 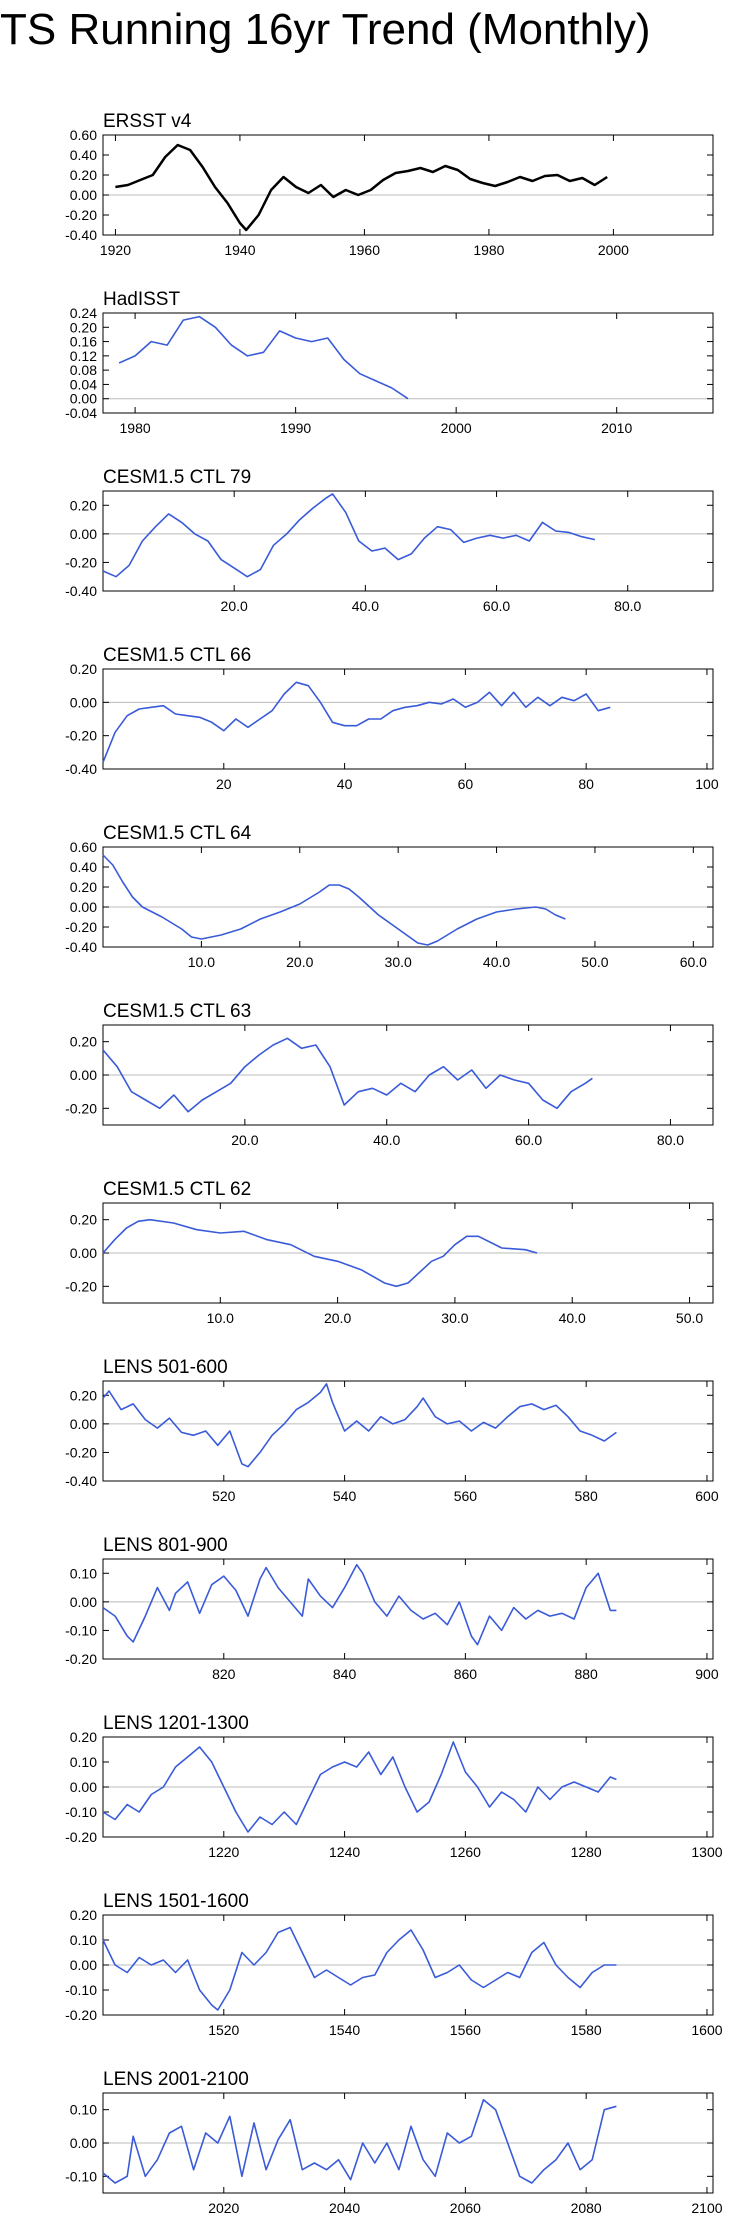 What do you see at coordinates (177, 833) in the screenshot?
I see `chart-title: CESM1.5 CTL 64` at bounding box center [177, 833].